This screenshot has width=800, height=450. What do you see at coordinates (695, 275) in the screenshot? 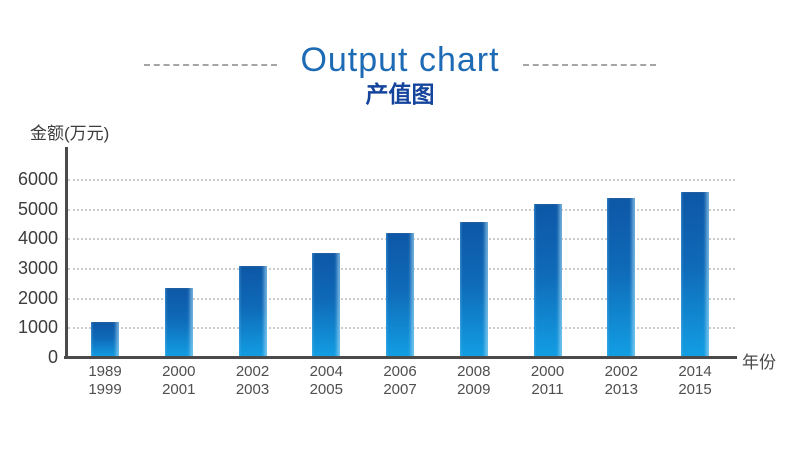
I see `bar-2014-2015` at bounding box center [695, 275].